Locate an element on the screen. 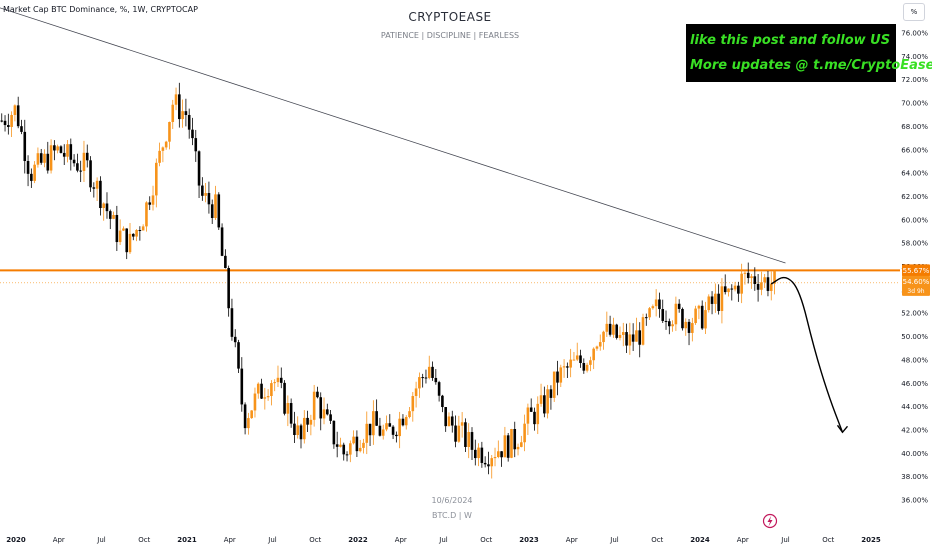 The height and width of the screenshot is (550, 932). scale-percent-button: % is located at coordinates (914, 12).